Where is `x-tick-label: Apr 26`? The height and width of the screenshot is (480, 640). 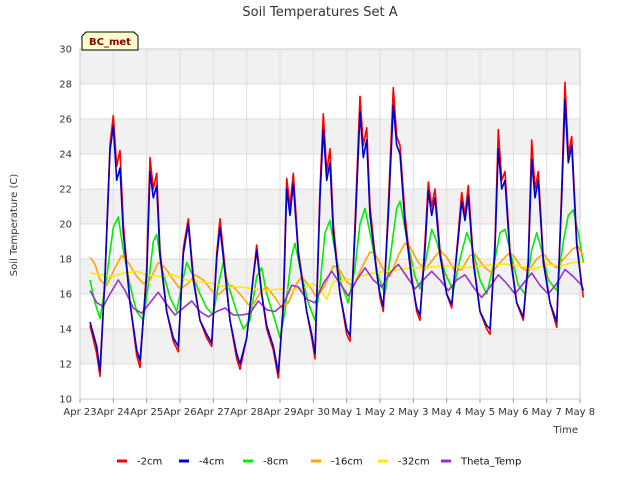
x-tick-label: Apr 26 is located at coordinates (179, 412).